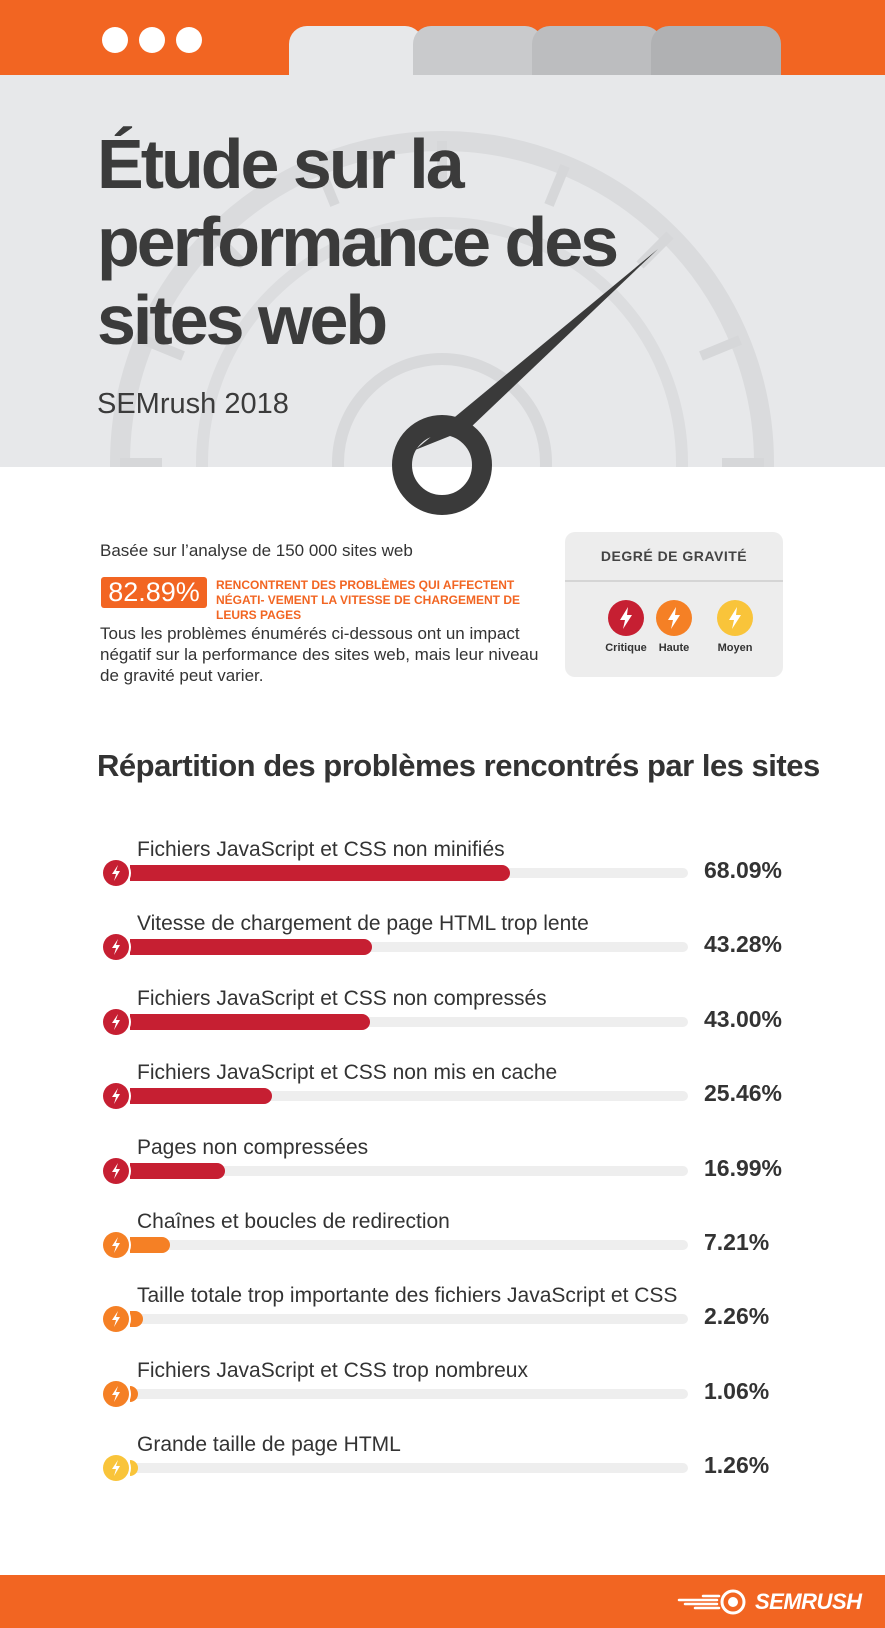 This screenshot has width=885, height=1628. Describe the element at coordinates (358, 242) in the screenshot. I see `page-title: Étude sur la performance des sites web` at that location.